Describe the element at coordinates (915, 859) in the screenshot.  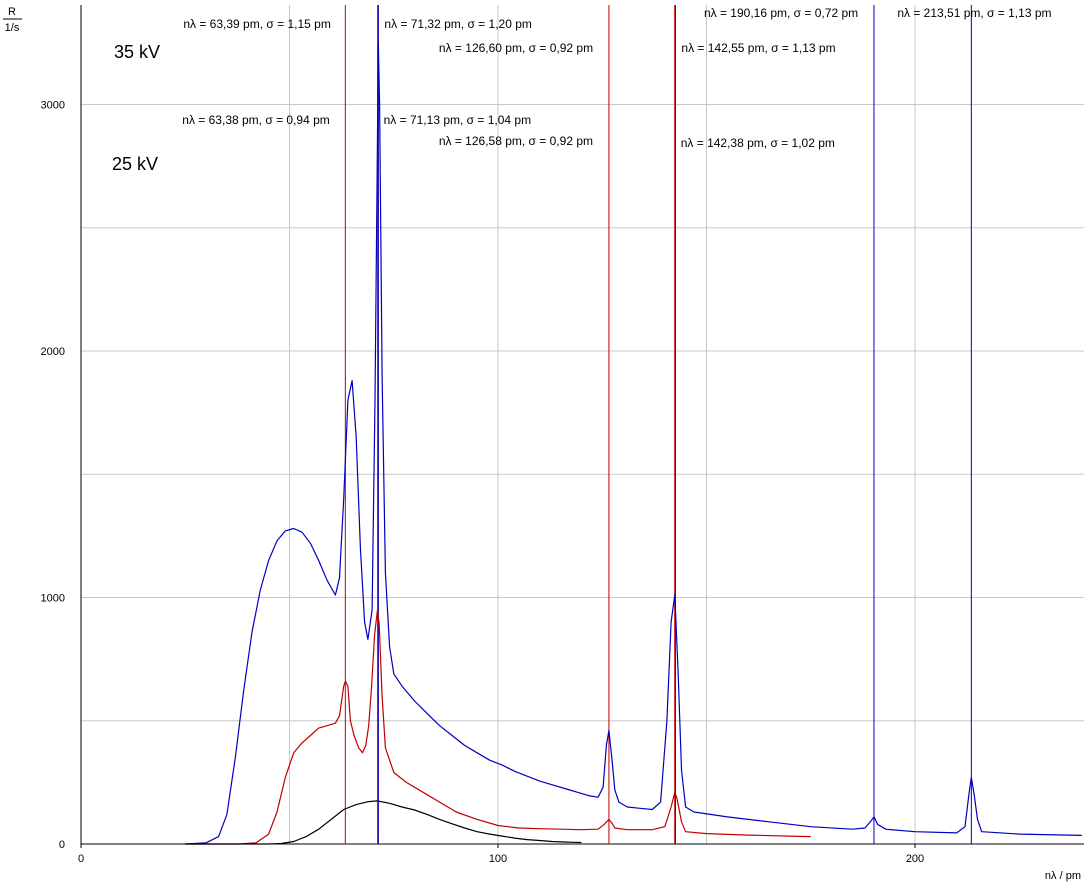
I see `x-tick-label-2: 200` at that location.